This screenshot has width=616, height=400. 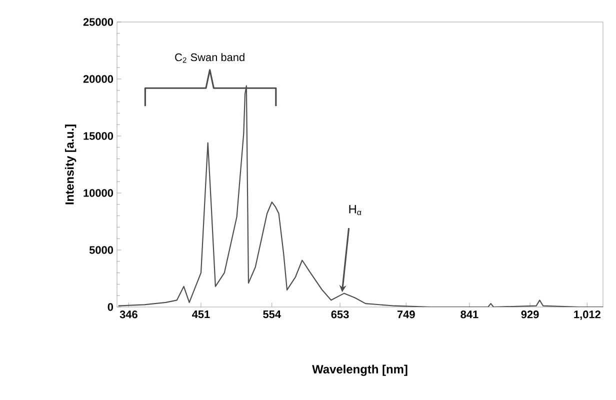 I want to click on x-tick-label: 841, so click(x=469, y=314).